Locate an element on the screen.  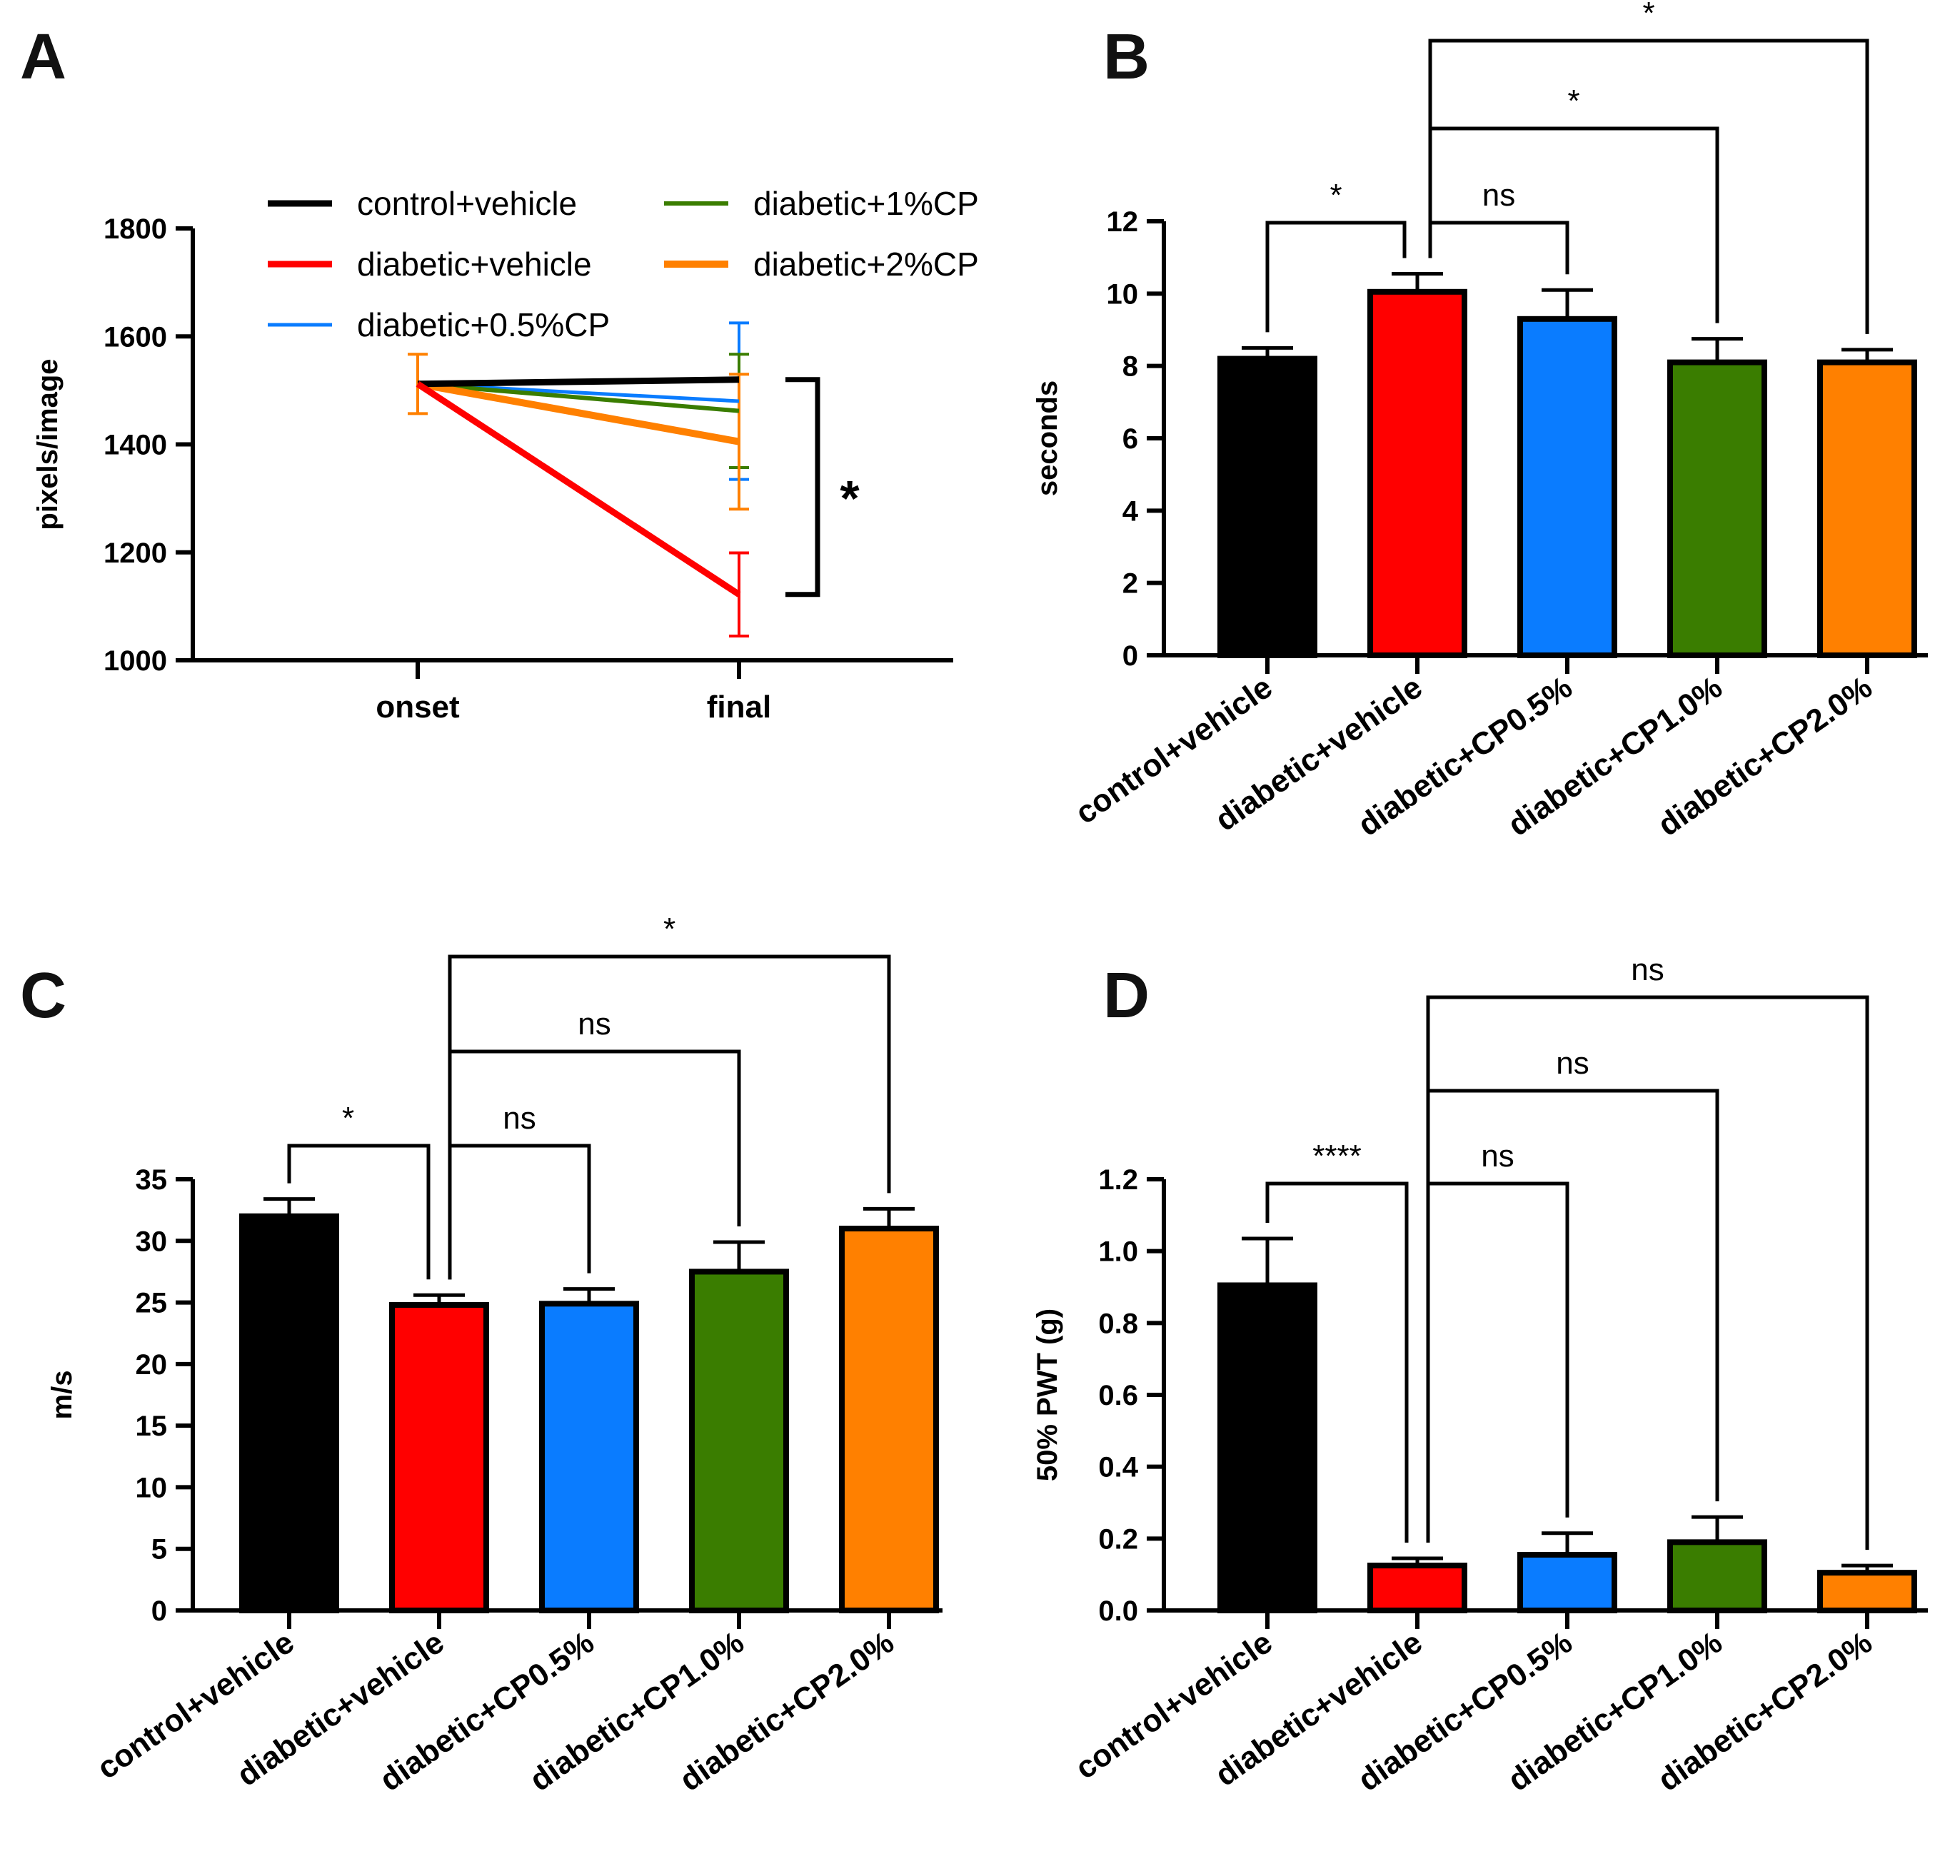
legend-entry: diabetic+1%CP is located at coordinates (866, 204).